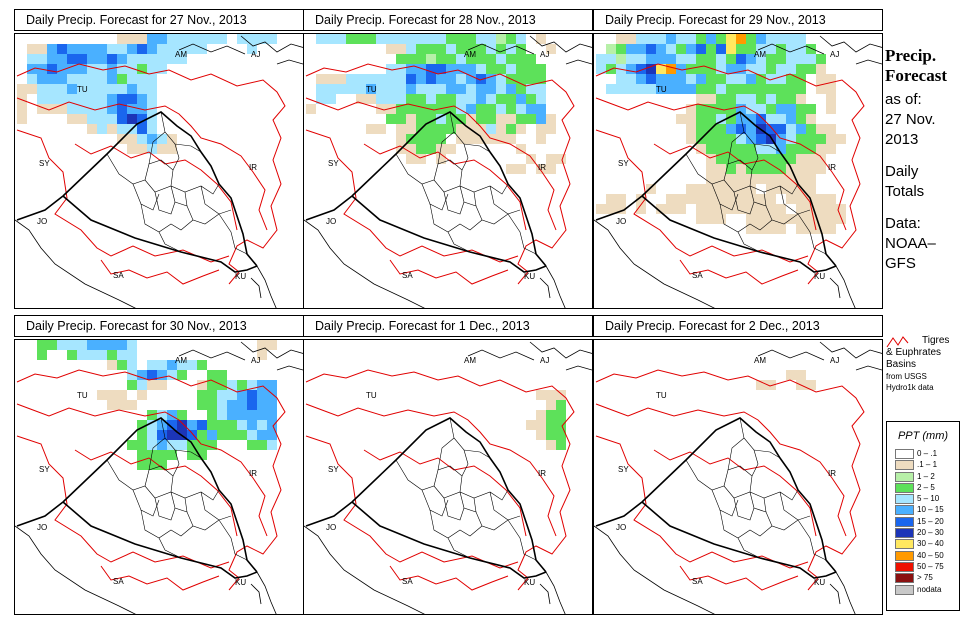 The width and height of the screenshot is (971, 635). I want to click on country-label-sa: SA, so click(697, 275).